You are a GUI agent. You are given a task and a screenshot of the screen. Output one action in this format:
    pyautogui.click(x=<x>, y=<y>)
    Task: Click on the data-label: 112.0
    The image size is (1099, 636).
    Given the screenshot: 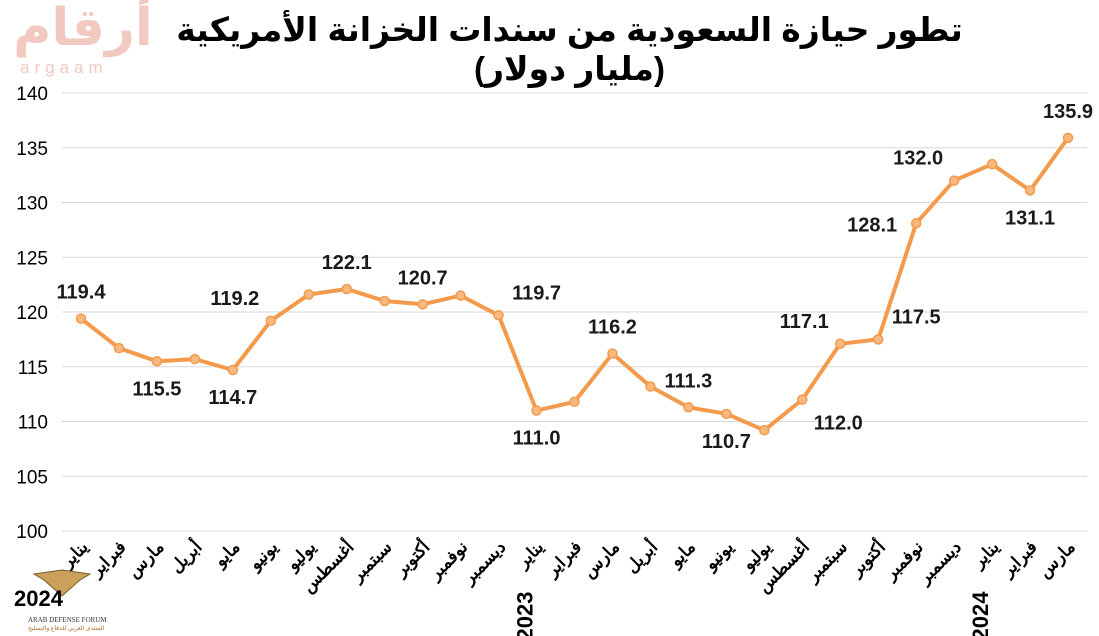 What is the action you would take?
    pyautogui.click(x=838, y=424)
    